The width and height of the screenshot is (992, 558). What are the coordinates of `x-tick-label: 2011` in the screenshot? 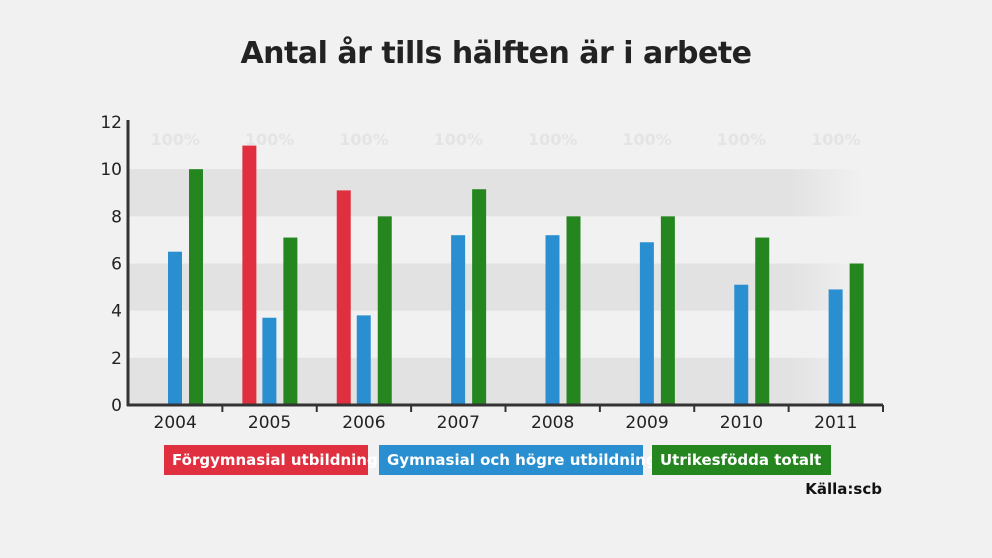 It's located at (835, 423).